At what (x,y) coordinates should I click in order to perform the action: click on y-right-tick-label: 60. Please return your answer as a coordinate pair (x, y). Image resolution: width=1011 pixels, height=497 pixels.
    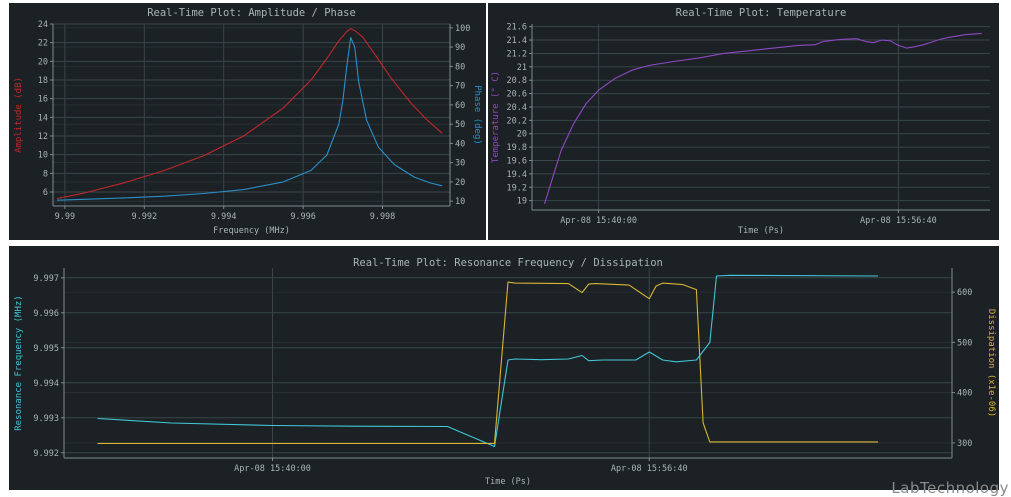
    Looking at the image, I should click on (460, 106).